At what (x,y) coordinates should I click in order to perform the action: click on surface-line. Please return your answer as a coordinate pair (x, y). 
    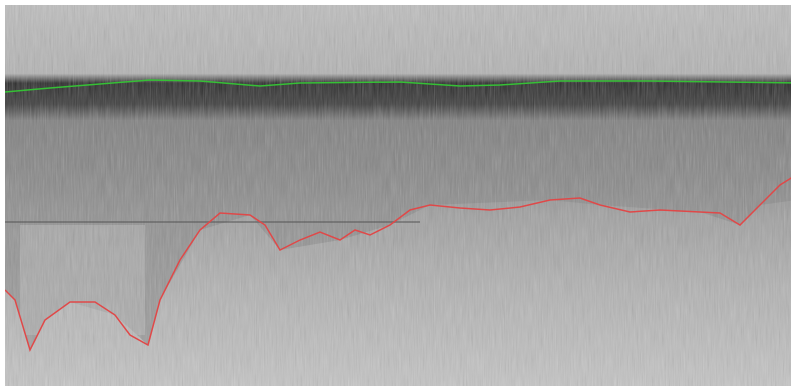
    Looking at the image, I should click on (398, 86).